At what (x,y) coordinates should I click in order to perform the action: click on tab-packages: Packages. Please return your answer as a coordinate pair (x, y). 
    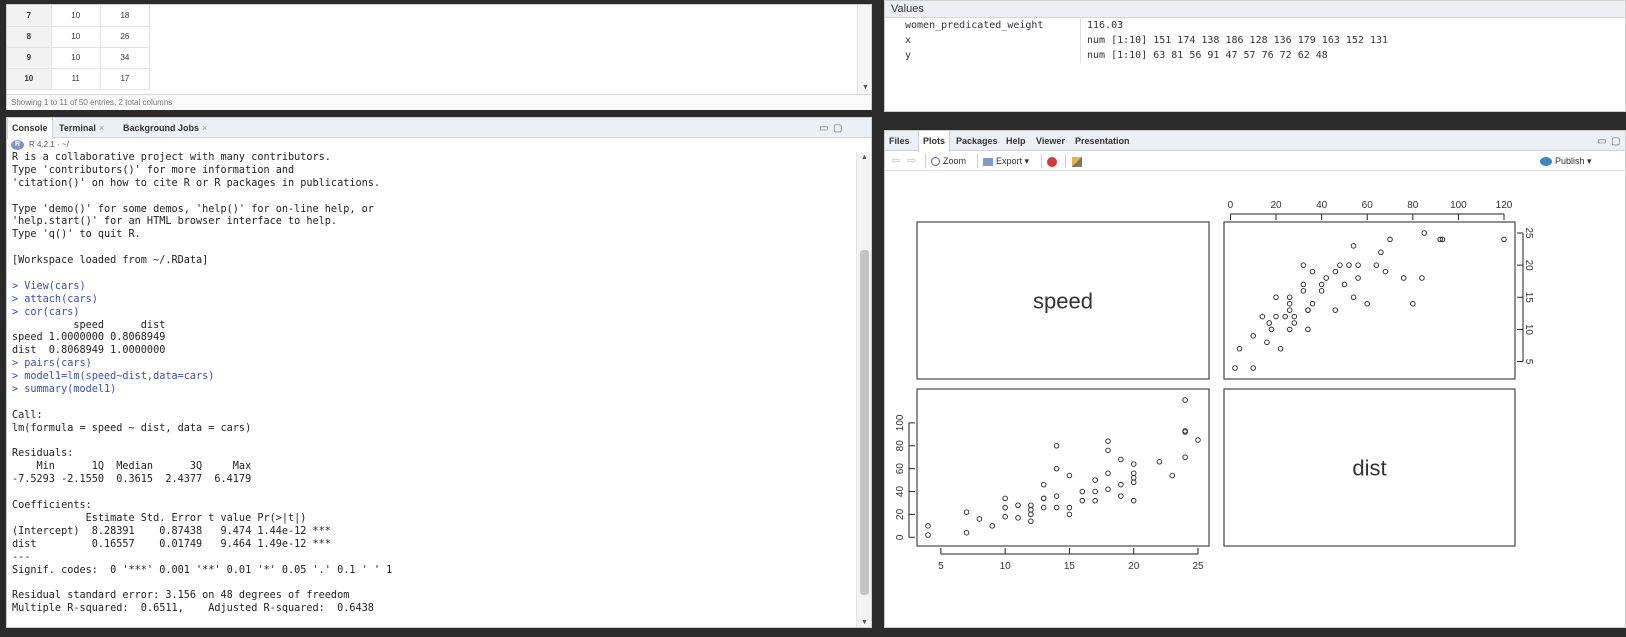
    Looking at the image, I should click on (977, 141).